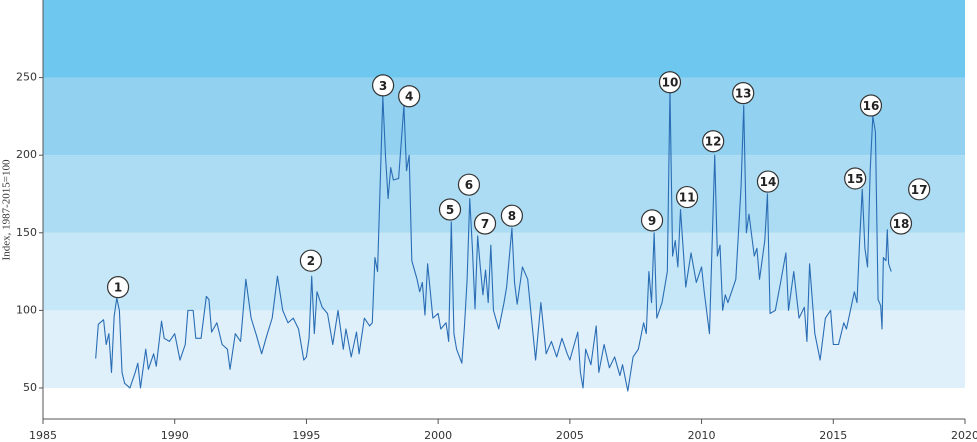  Describe the element at coordinates (26, 309) in the screenshot. I see `y-tick-label: 100` at that location.